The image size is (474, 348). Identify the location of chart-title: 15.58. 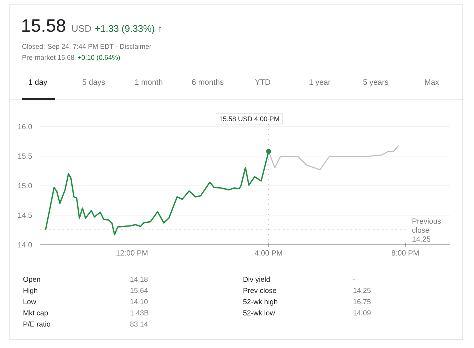
(44, 25).